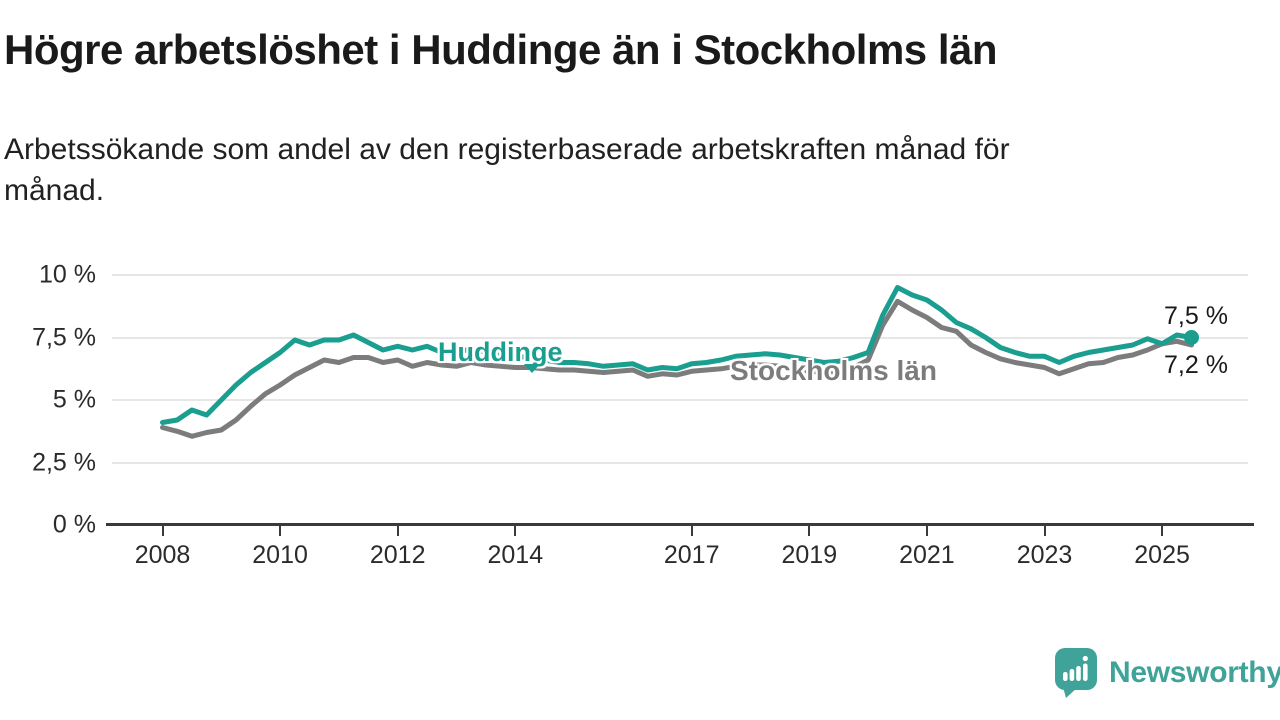 This screenshot has width=1280, height=720. What do you see at coordinates (64, 462) in the screenshot?
I see `y-axis-label: 2,5 %` at bounding box center [64, 462].